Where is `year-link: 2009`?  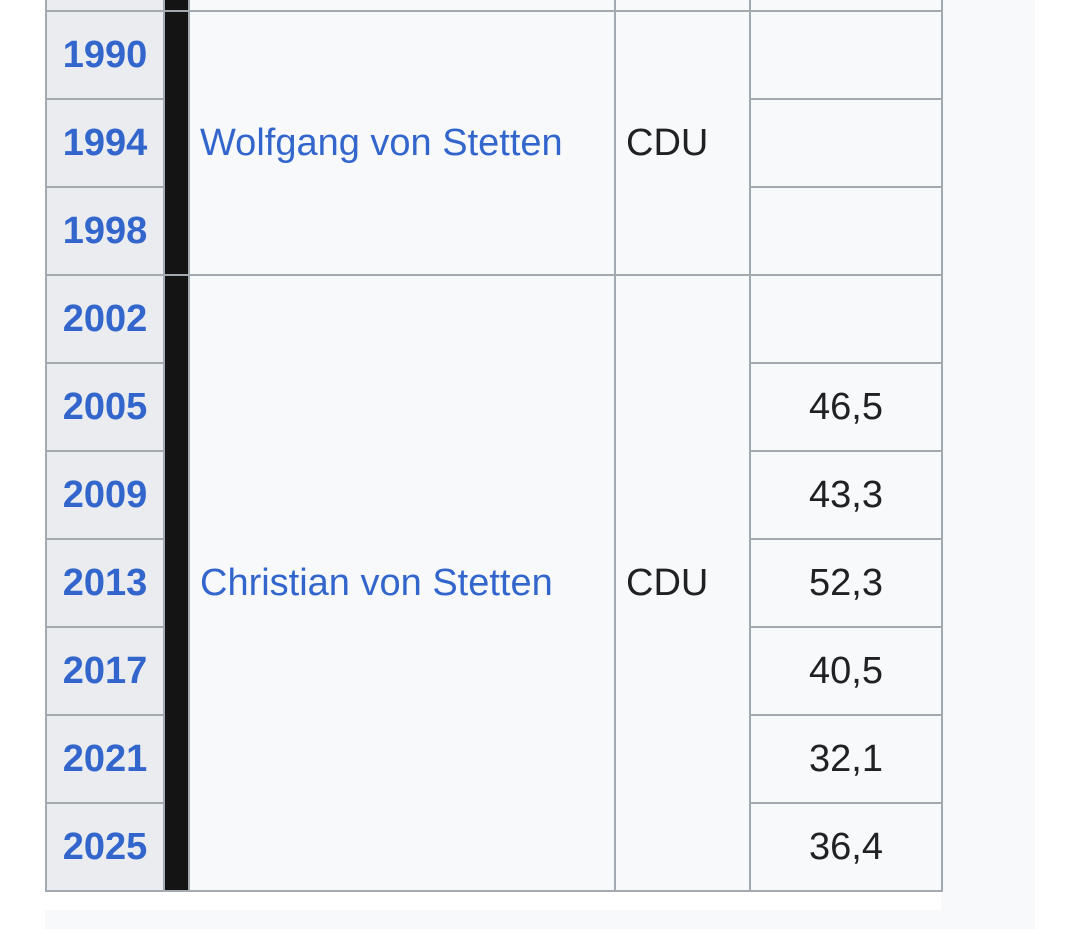
year-link: 2009 is located at coordinates (105, 494).